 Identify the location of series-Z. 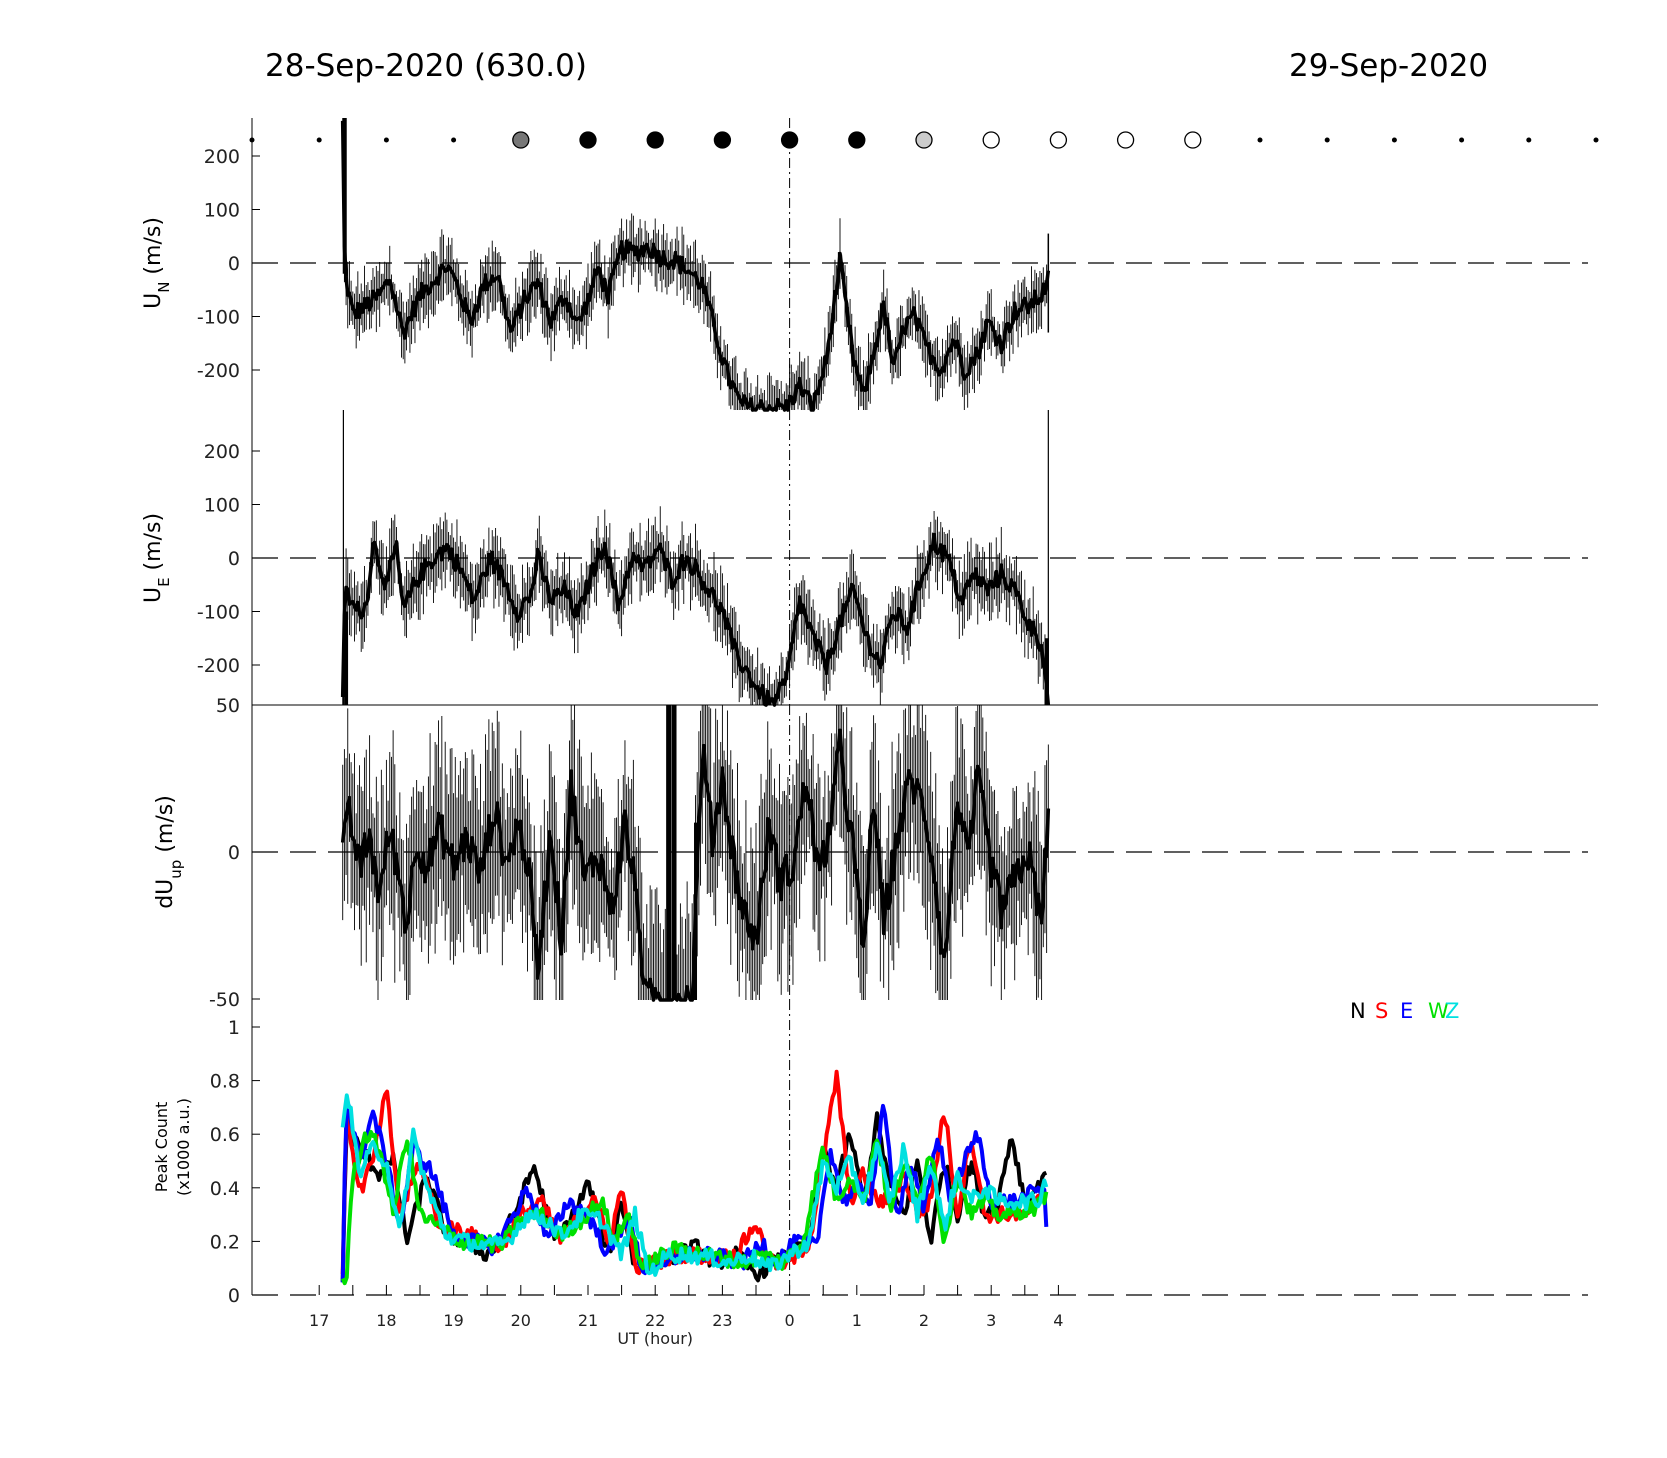
(694, 1185).